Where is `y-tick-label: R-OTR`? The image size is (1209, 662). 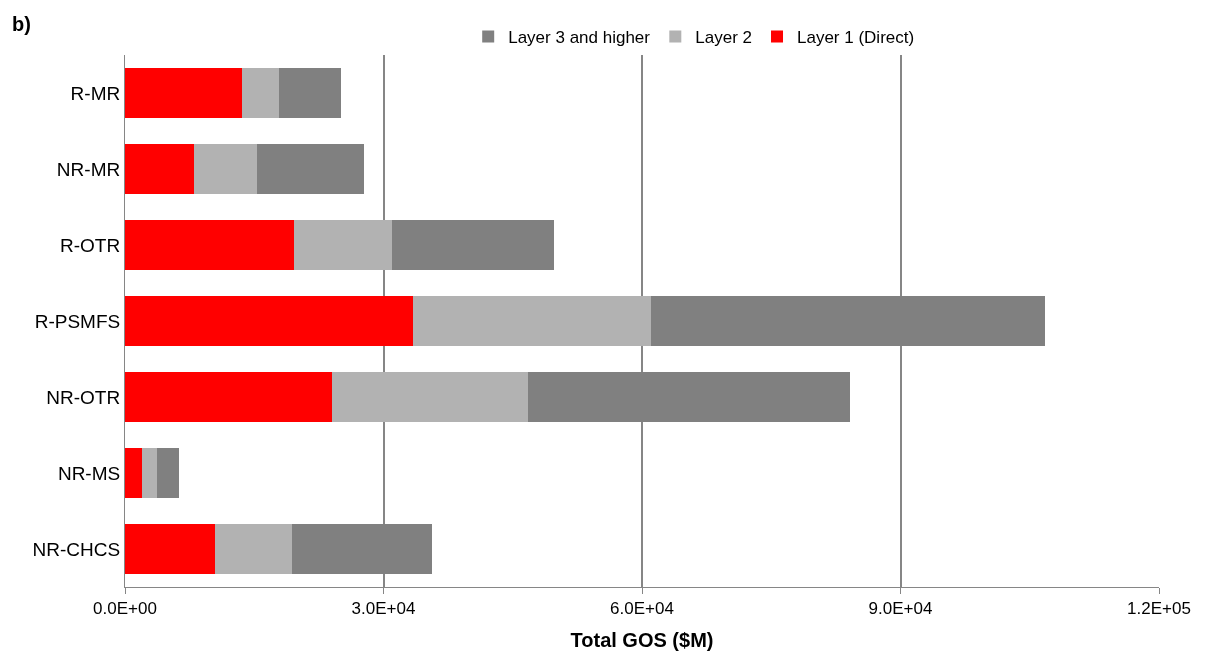
y-tick-label: R-OTR is located at coordinates (90, 245).